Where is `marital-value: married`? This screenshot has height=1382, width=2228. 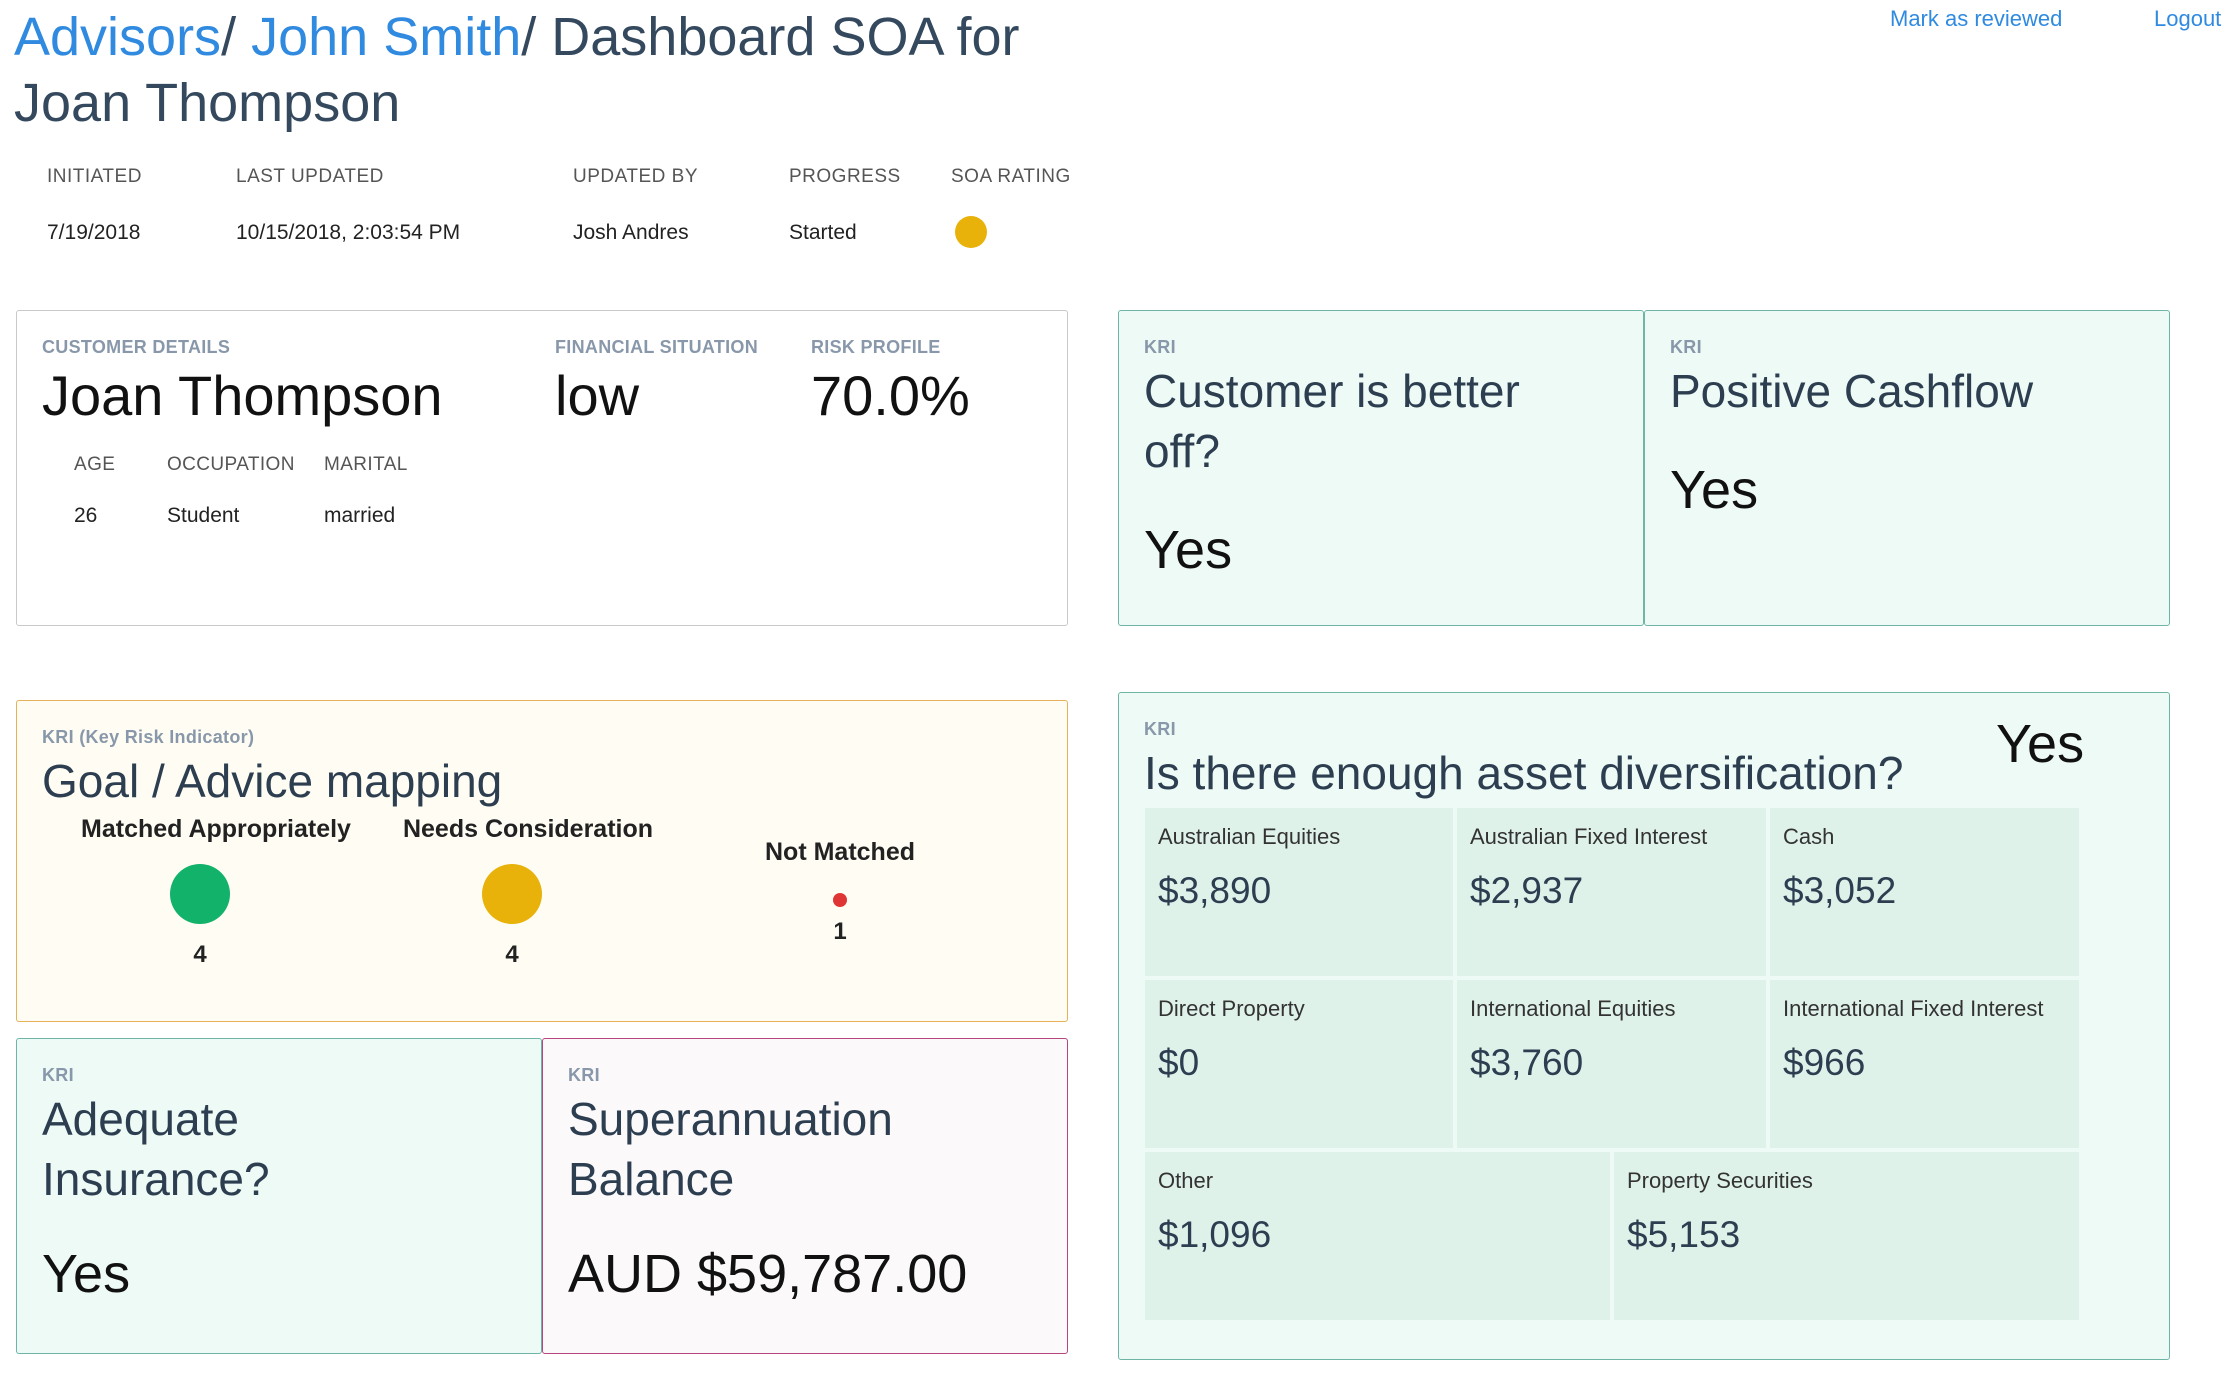
marital-value: married is located at coordinates (360, 515).